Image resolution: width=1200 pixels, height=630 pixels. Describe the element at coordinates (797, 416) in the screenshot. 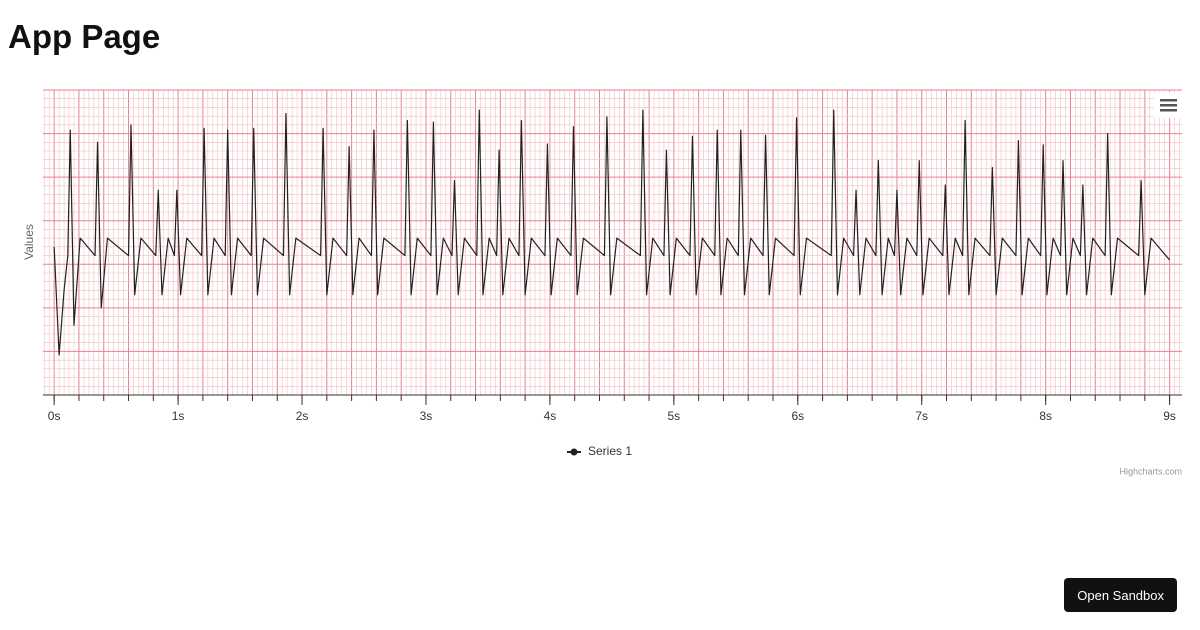

I see `x-tick-label: 6s` at that location.